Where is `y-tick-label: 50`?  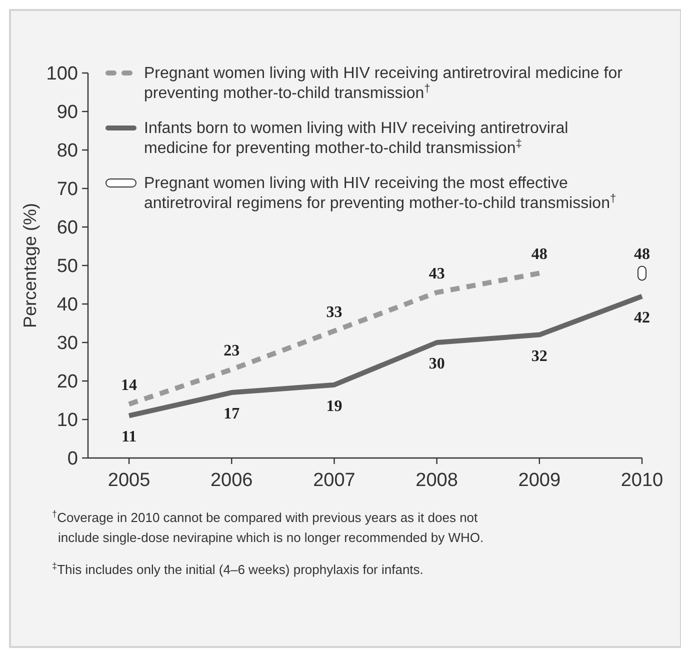
y-tick-label: 50 is located at coordinates (67, 267).